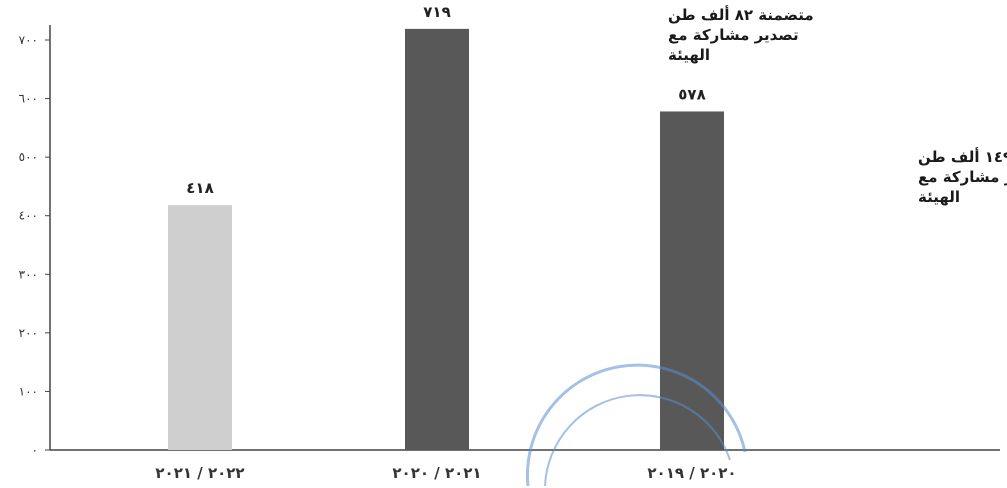 The width and height of the screenshot is (1007, 488). Describe the element at coordinates (436, 12) in the screenshot. I see `bar-value-label: ٧١٩` at that location.